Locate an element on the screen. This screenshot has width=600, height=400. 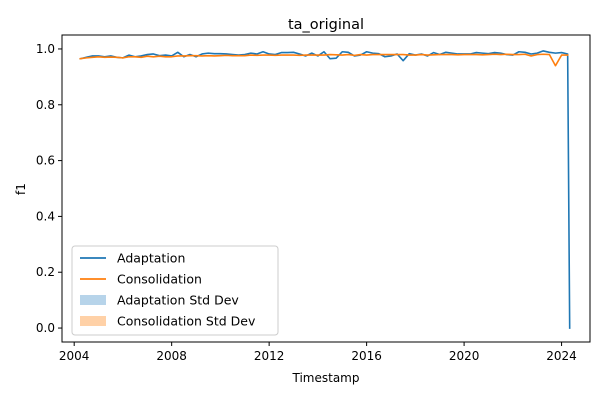
legend-swatch-consolidation-std-dev is located at coordinates (93, 321).